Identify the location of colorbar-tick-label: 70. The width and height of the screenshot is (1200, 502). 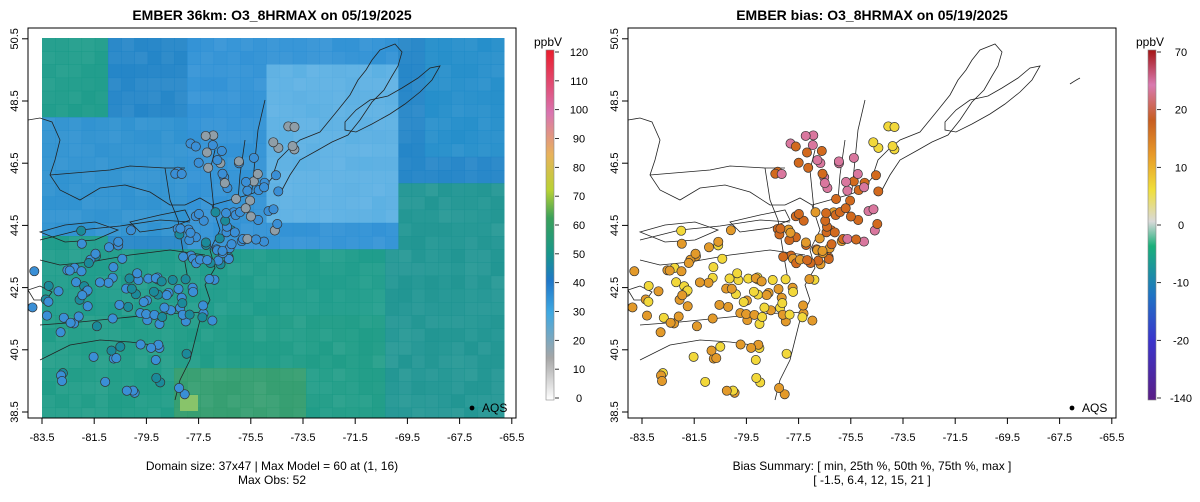
(579, 197).